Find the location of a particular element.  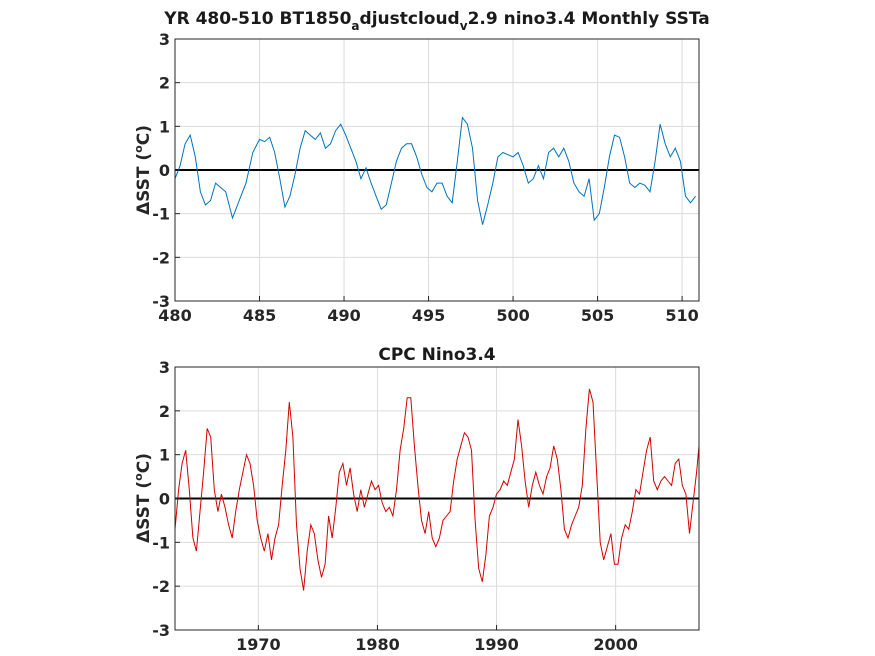

top-chart-x-tick-label: 490 is located at coordinates (343, 315).